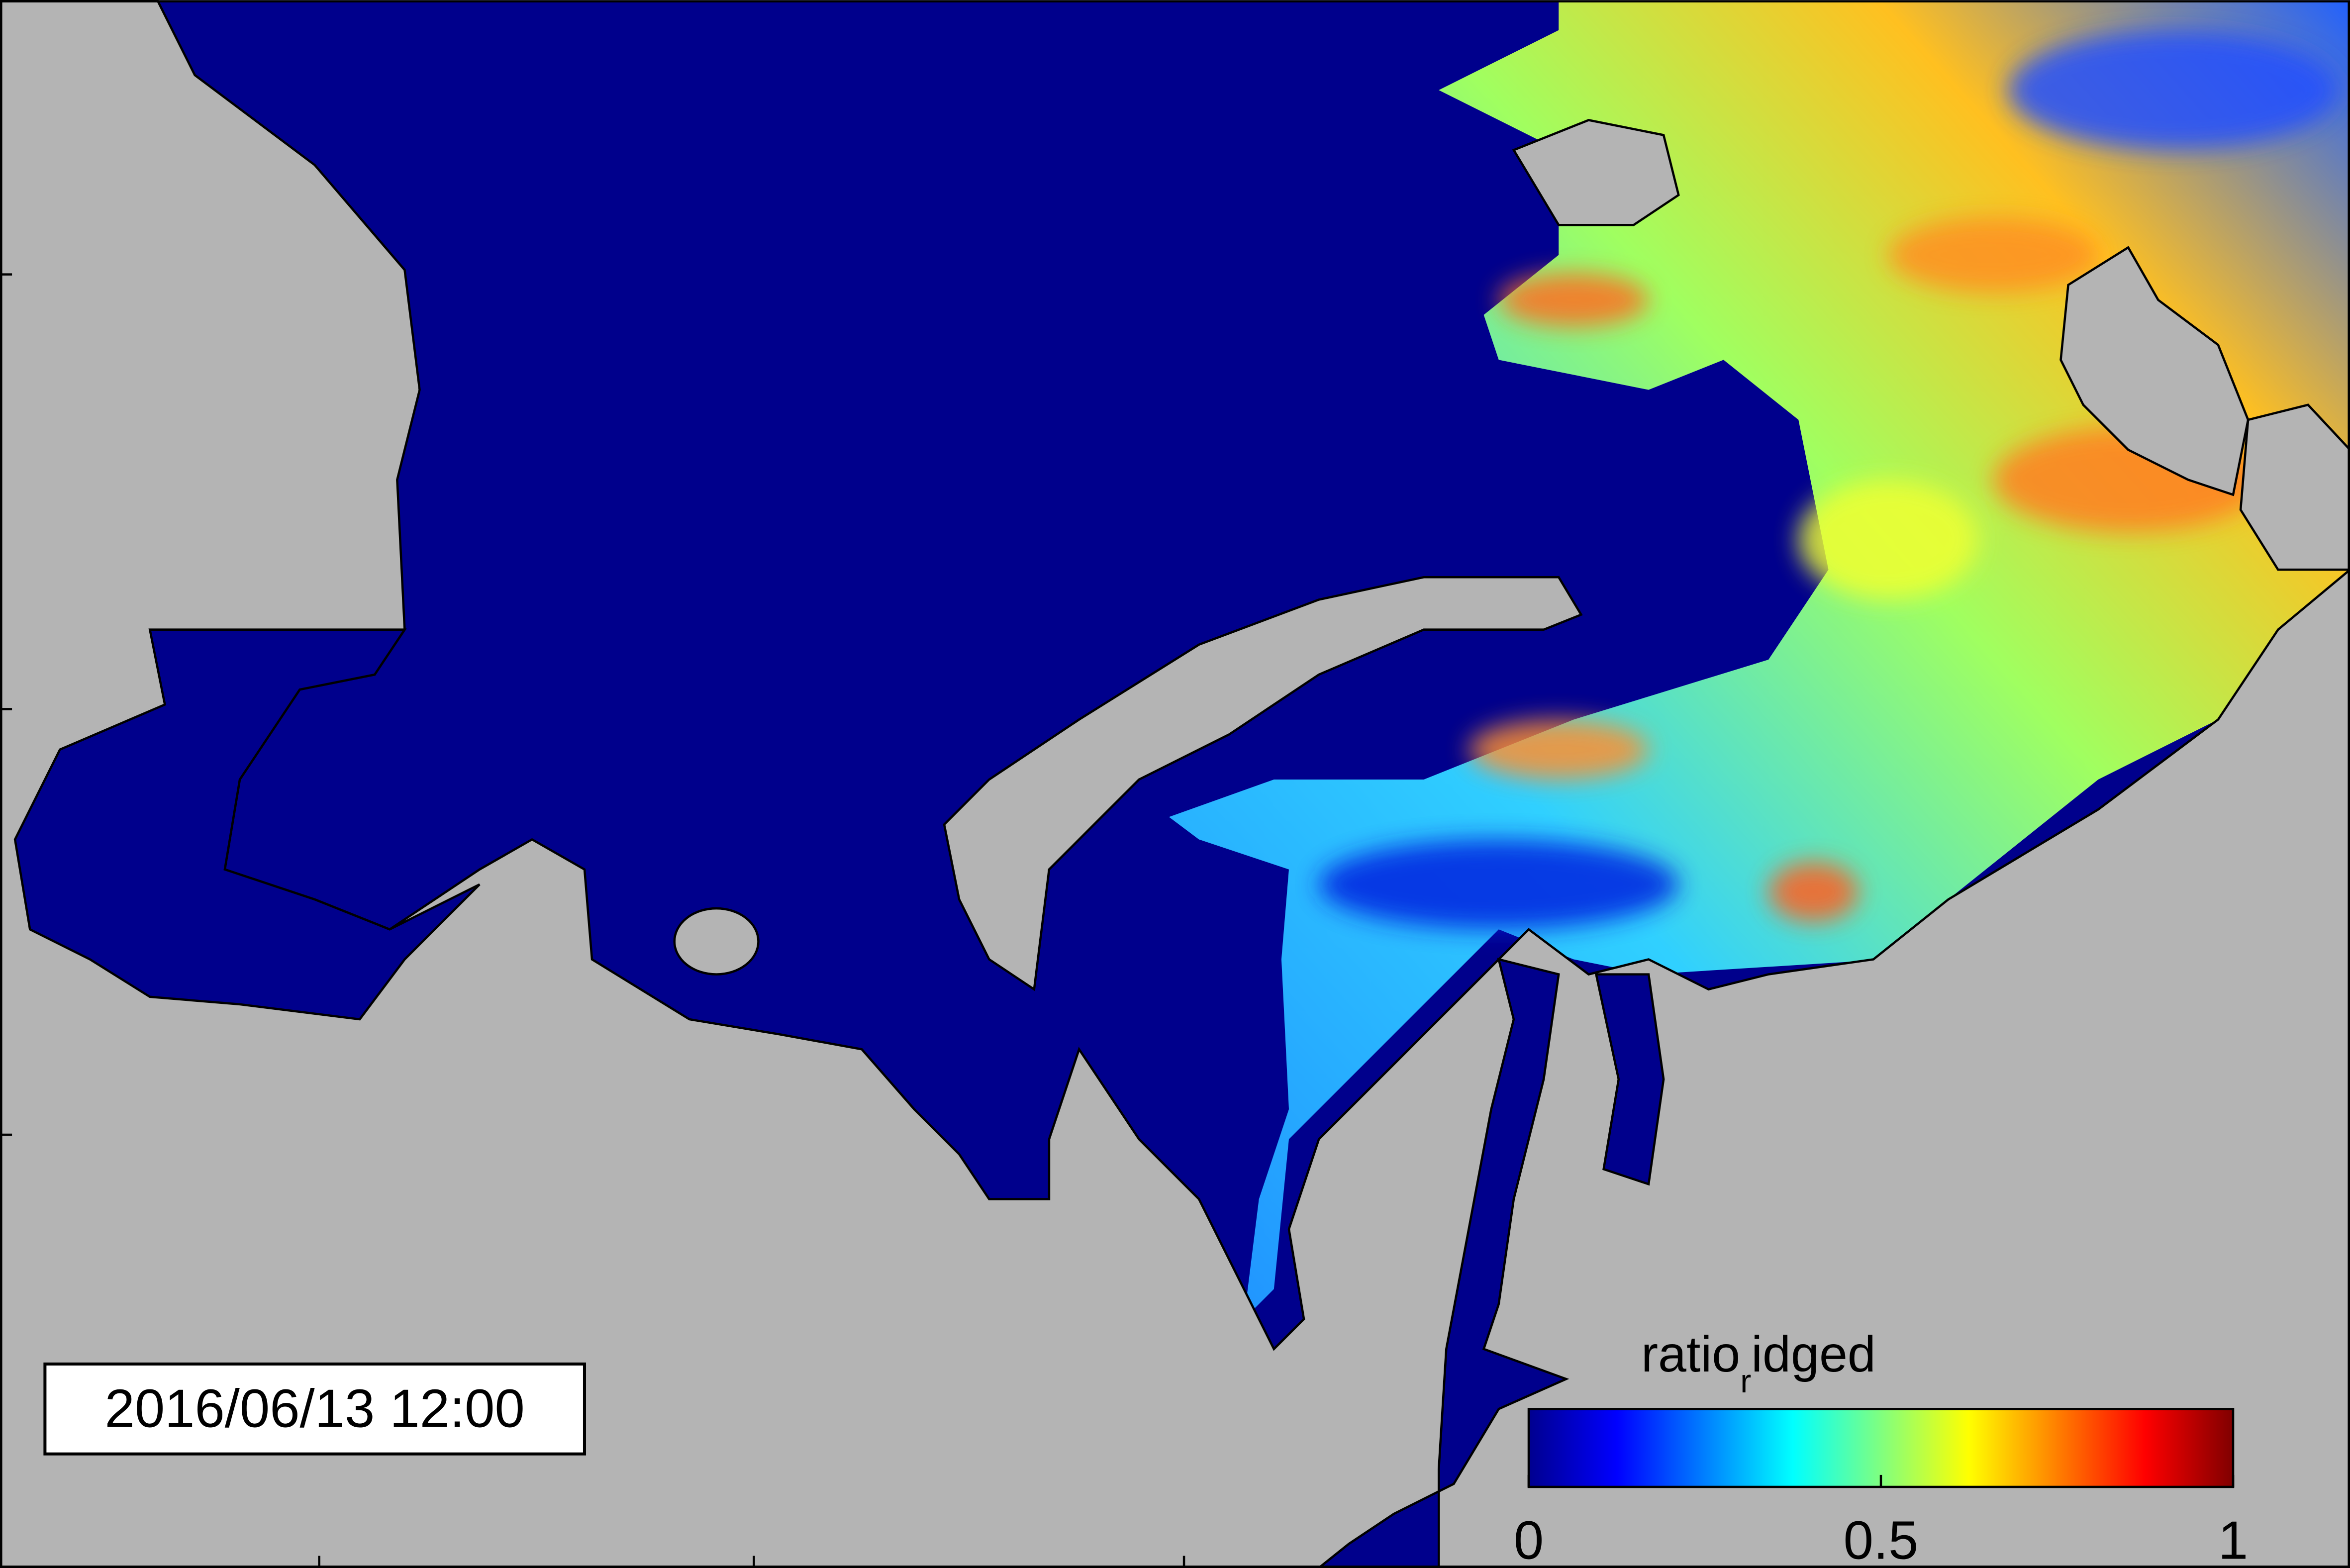 The image size is (2350, 1568). Describe the element at coordinates (1529, 1539) in the screenshot. I see `colorbar-tick-label: 0` at that location.